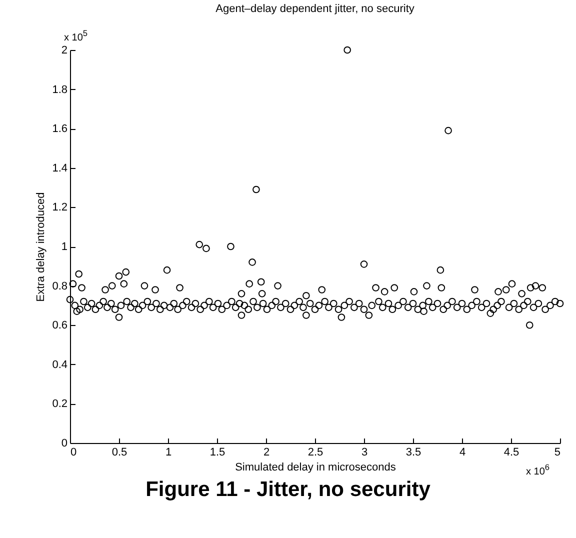 The height and width of the screenshot is (538, 576). Describe the element at coordinates (316, 452) in the screenshot. I see `x-tick-label: 2.5` at that location.